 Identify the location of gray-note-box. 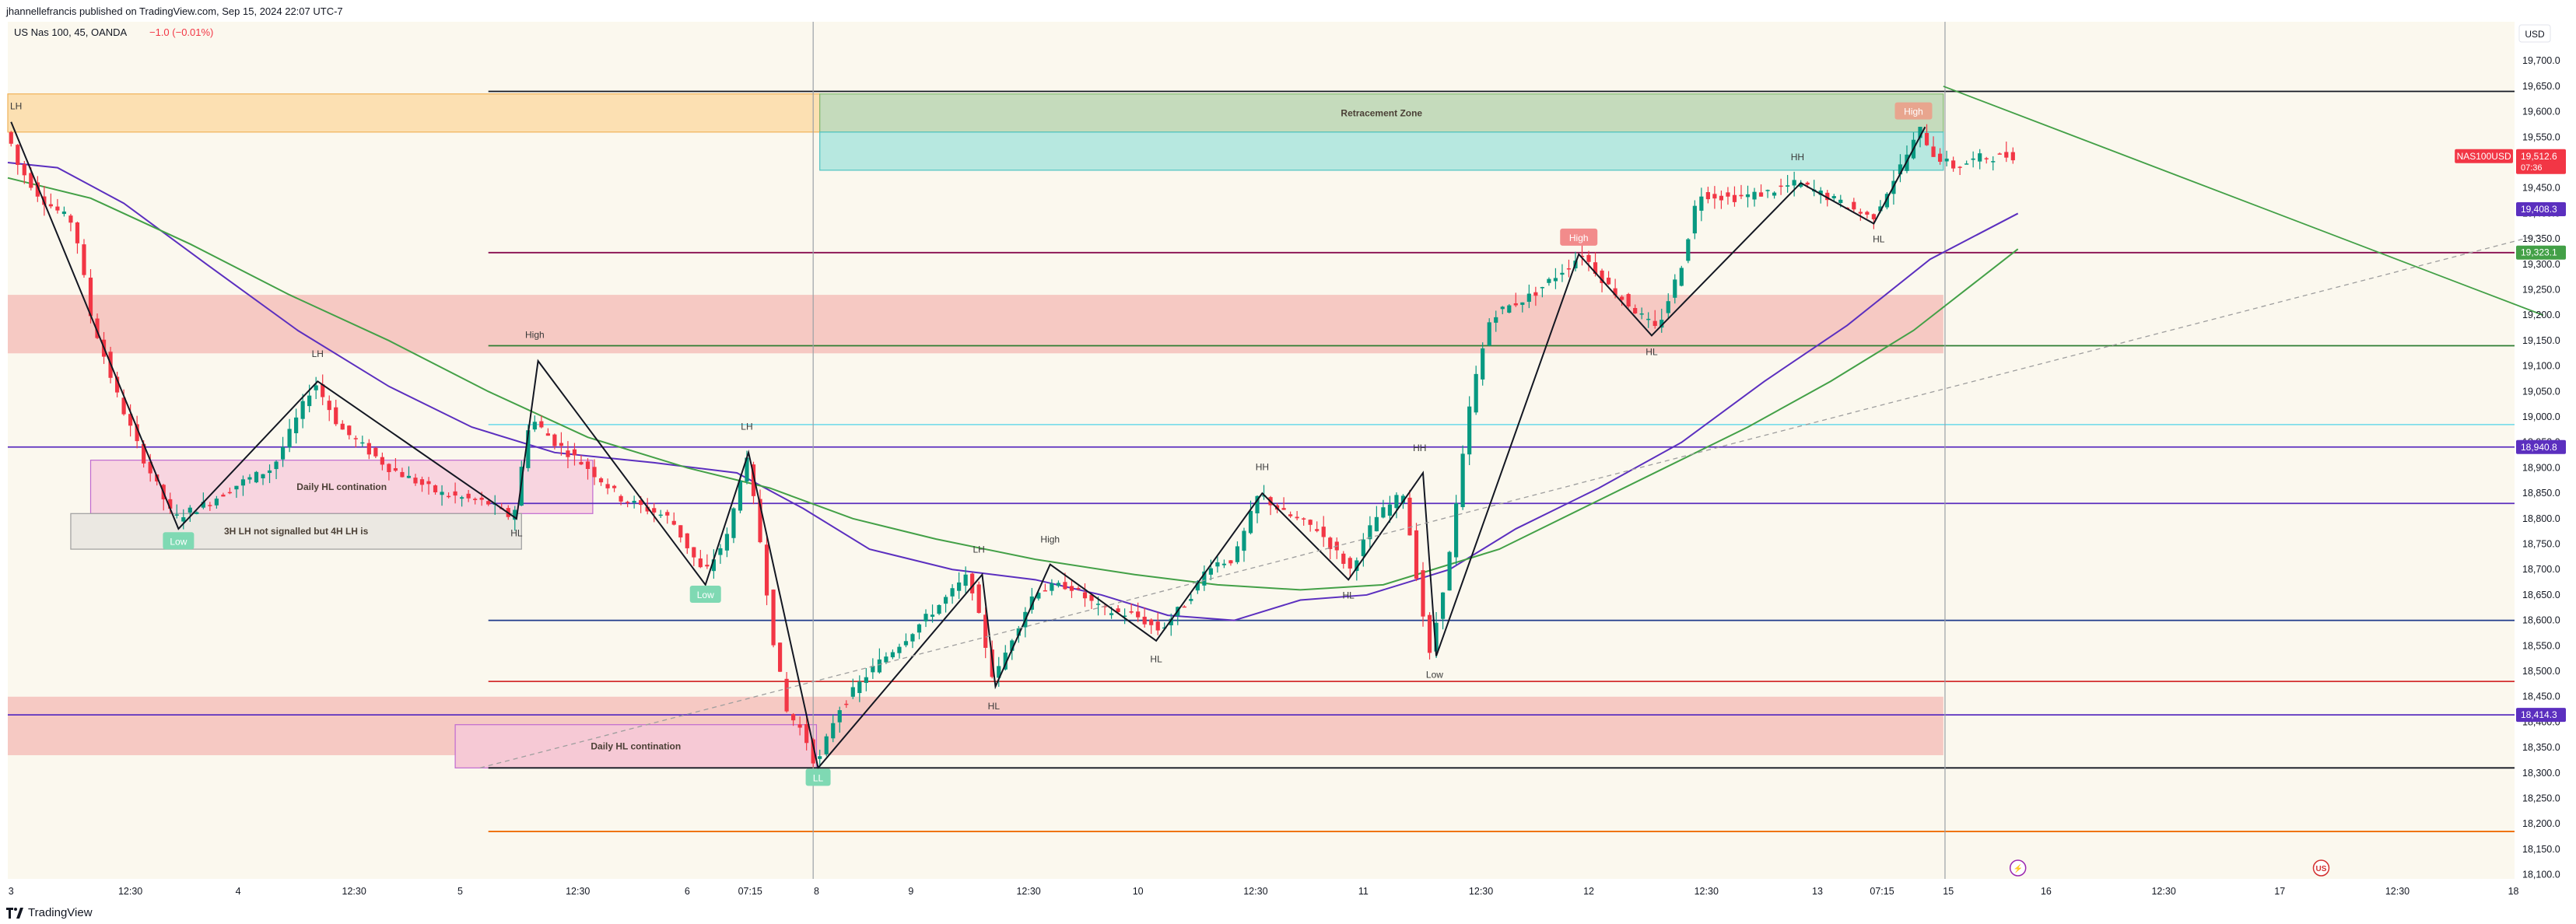
(296, 531).